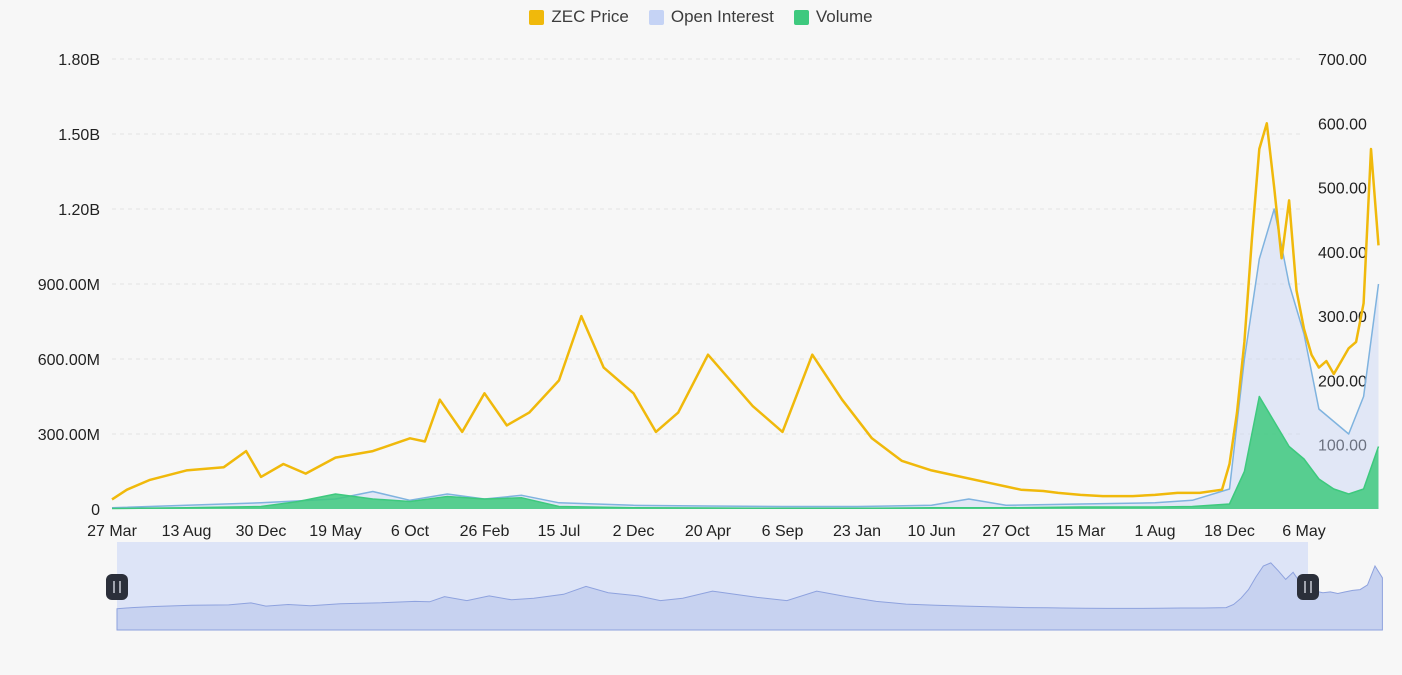 The height and width of the screenshot is (675, 1402). What do you see at coordinates (857, 531) in the screenshot?
I see `x-tick-label: 23 Jan` at bounding box center [857, 531].